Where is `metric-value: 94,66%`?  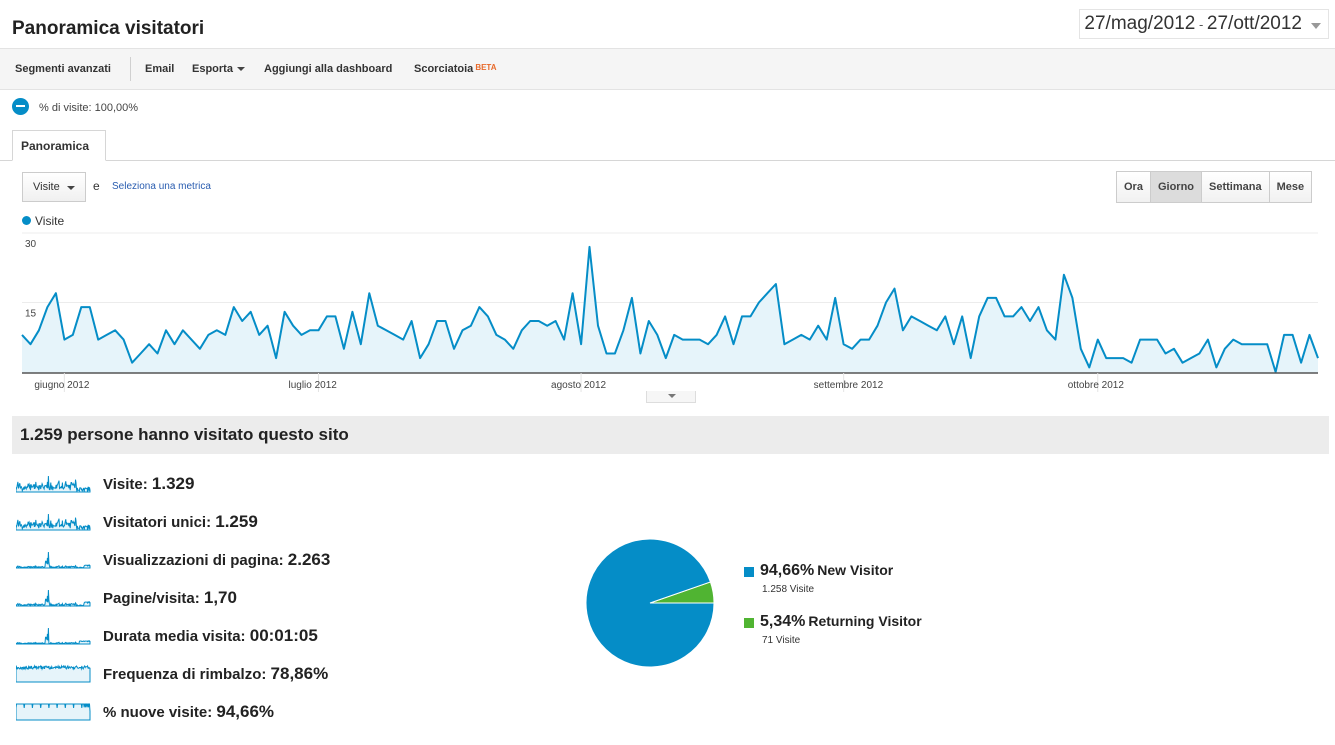 metric-value: 94,66% is located at coordinates (245, 711).